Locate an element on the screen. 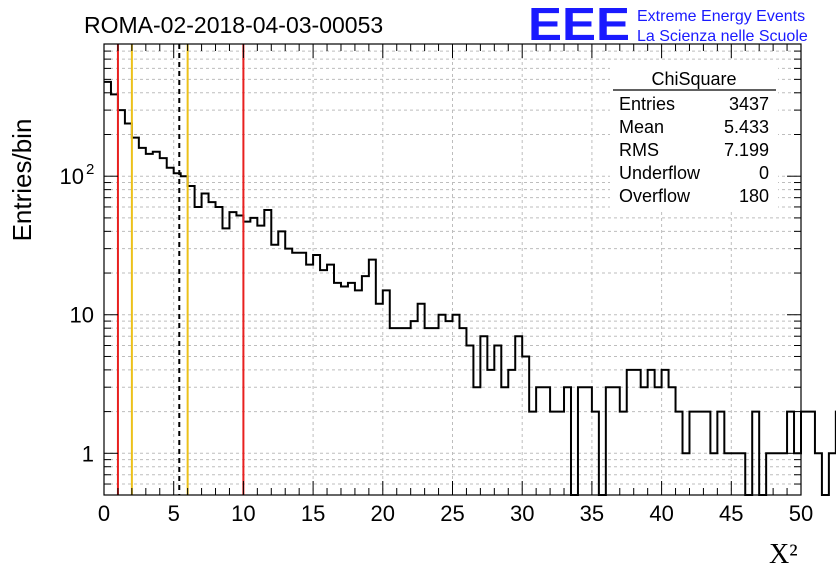  stats-label-entries: Entries is located at coordinates (647, 104).